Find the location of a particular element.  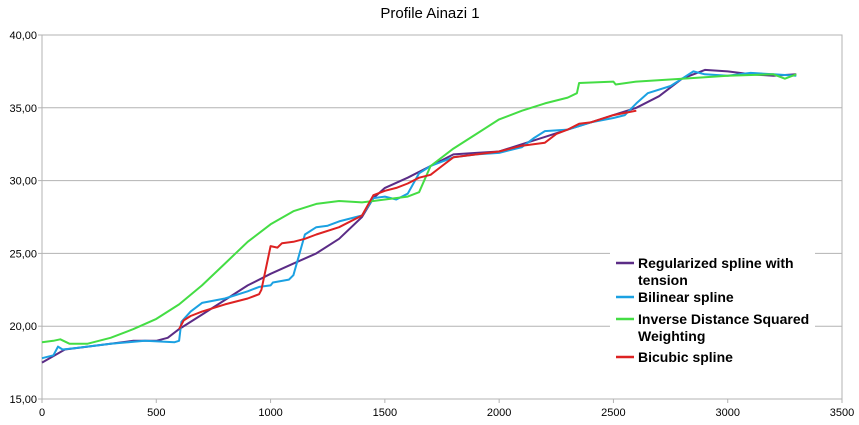

y-axis-ticks: 15,00 20,00 25,00 30,00 35,00 40,00 is located at coordinates (25, 218).